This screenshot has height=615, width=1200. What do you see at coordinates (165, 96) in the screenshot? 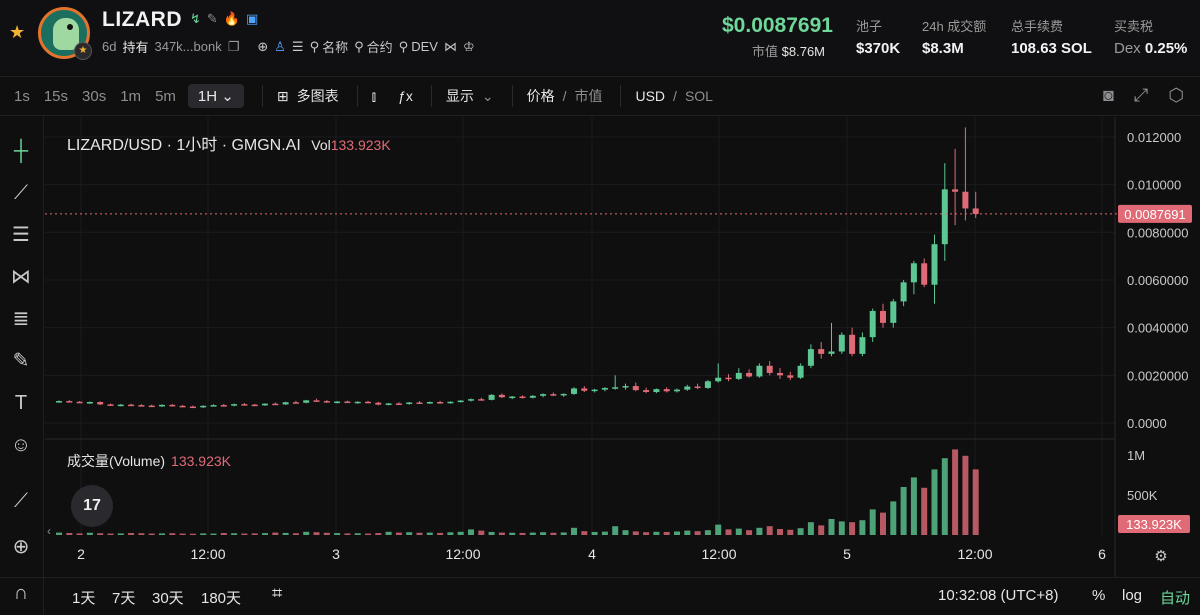
I see `timeframe-5m: 5m` at bounding box center [165, 96].